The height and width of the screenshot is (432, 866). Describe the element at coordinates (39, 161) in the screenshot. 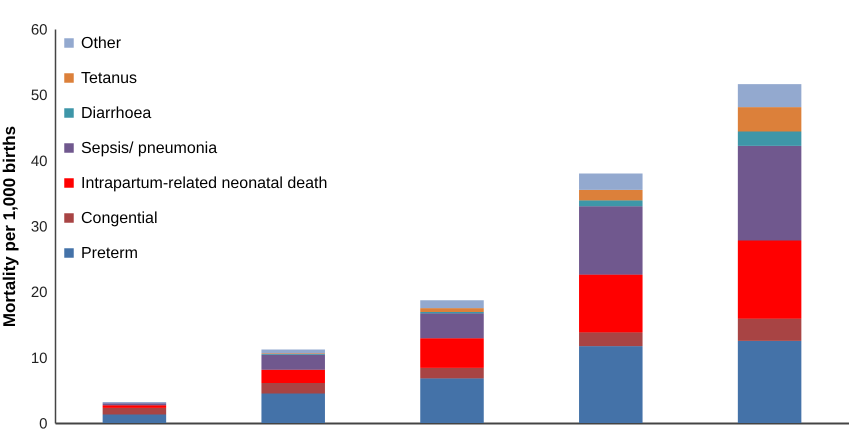

I see `y-tick-label: 40` at that location.